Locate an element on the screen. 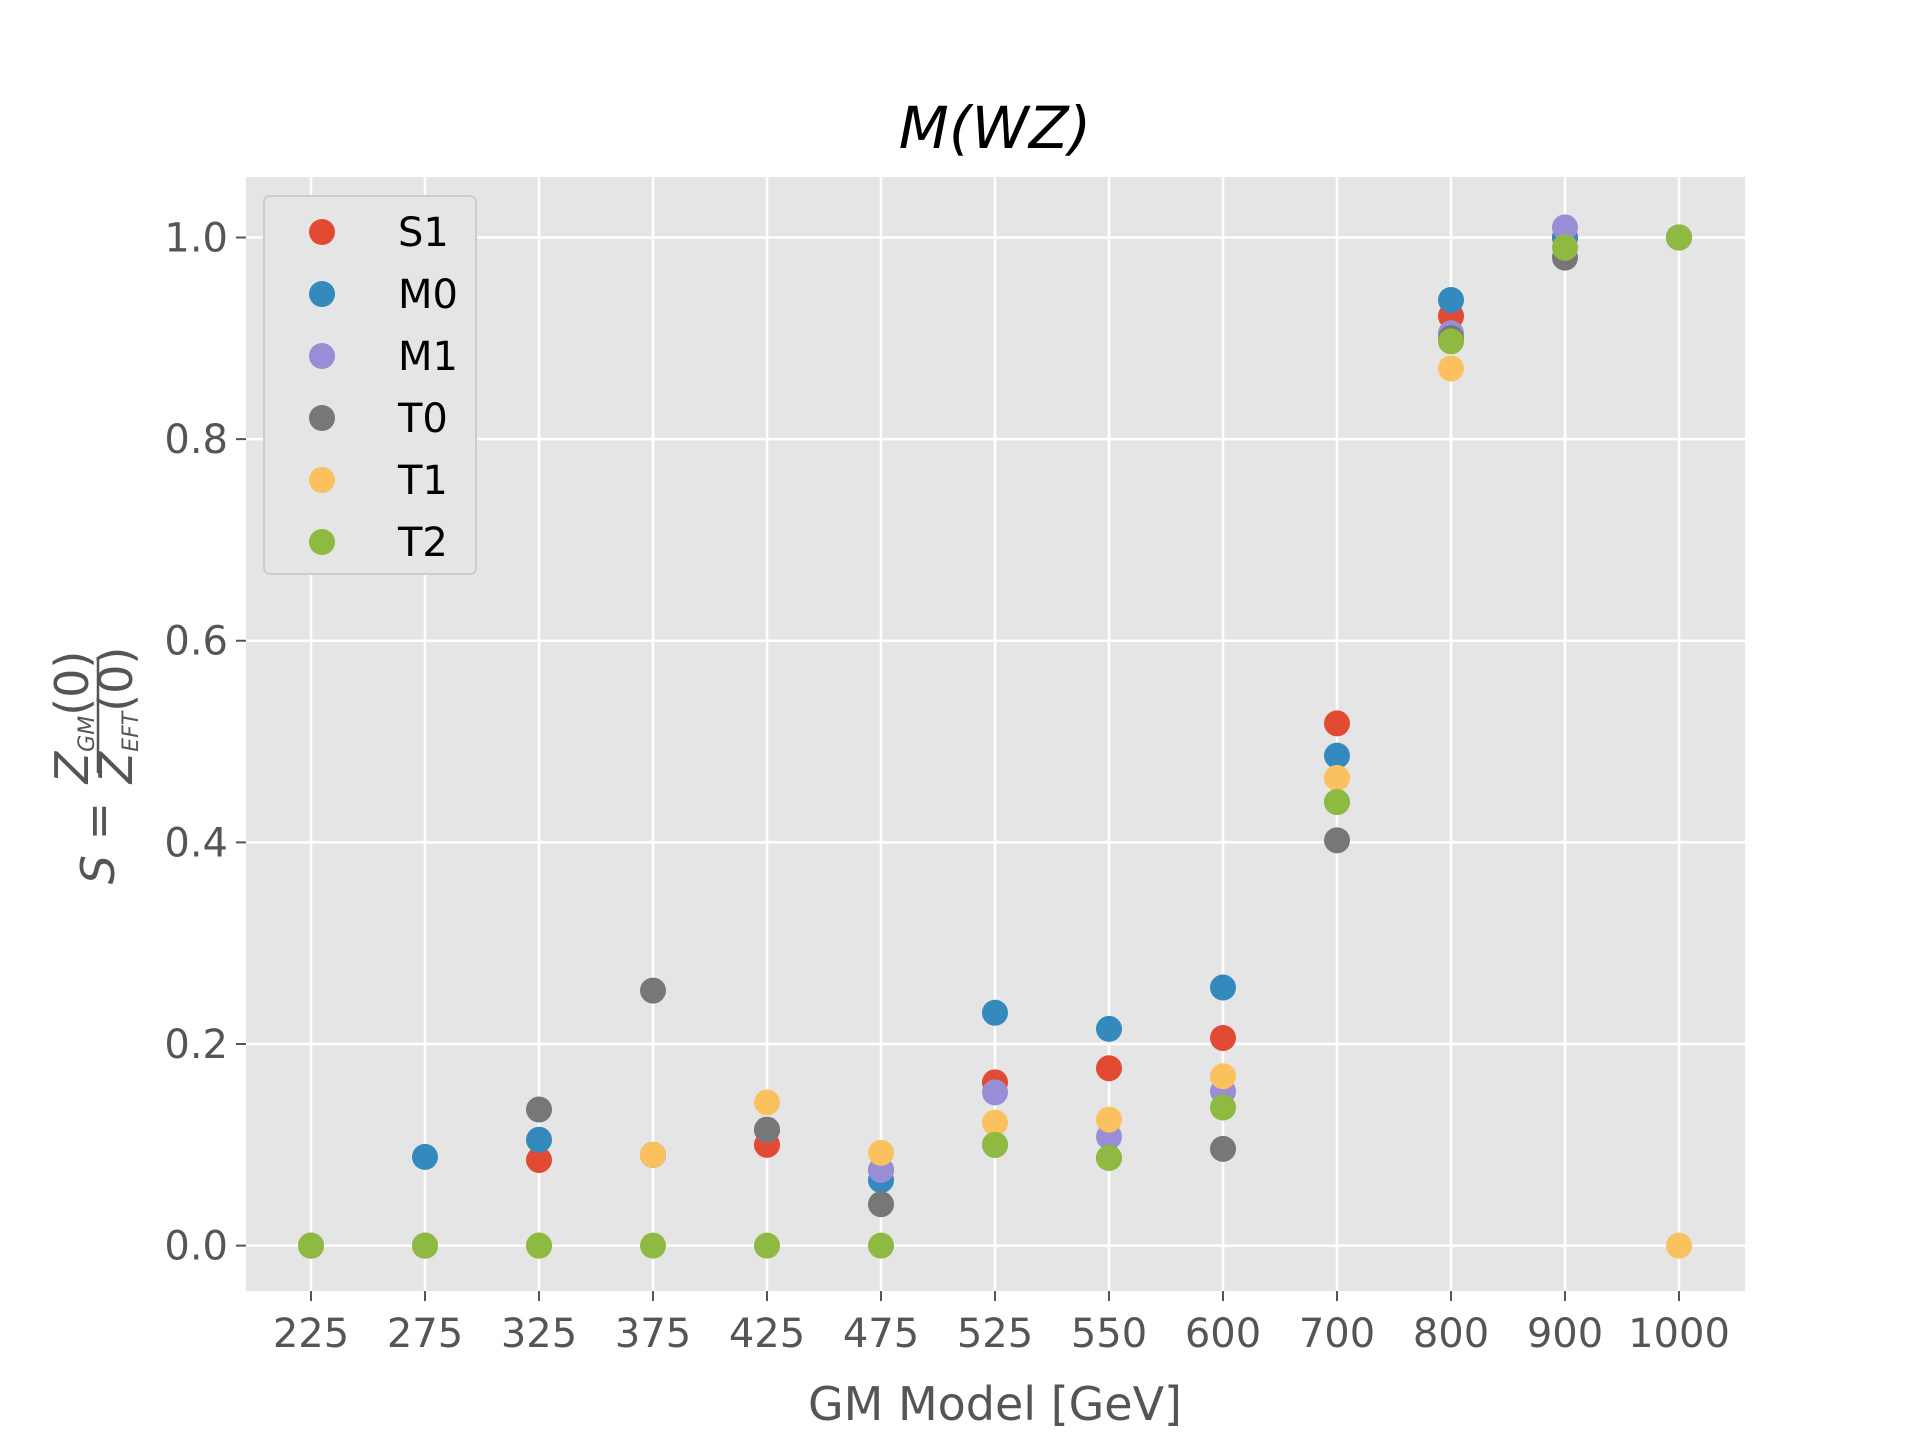 The image size is (1920, 1440). y-axis-label-denominator-z: Z is located at coordinates (116, 767).